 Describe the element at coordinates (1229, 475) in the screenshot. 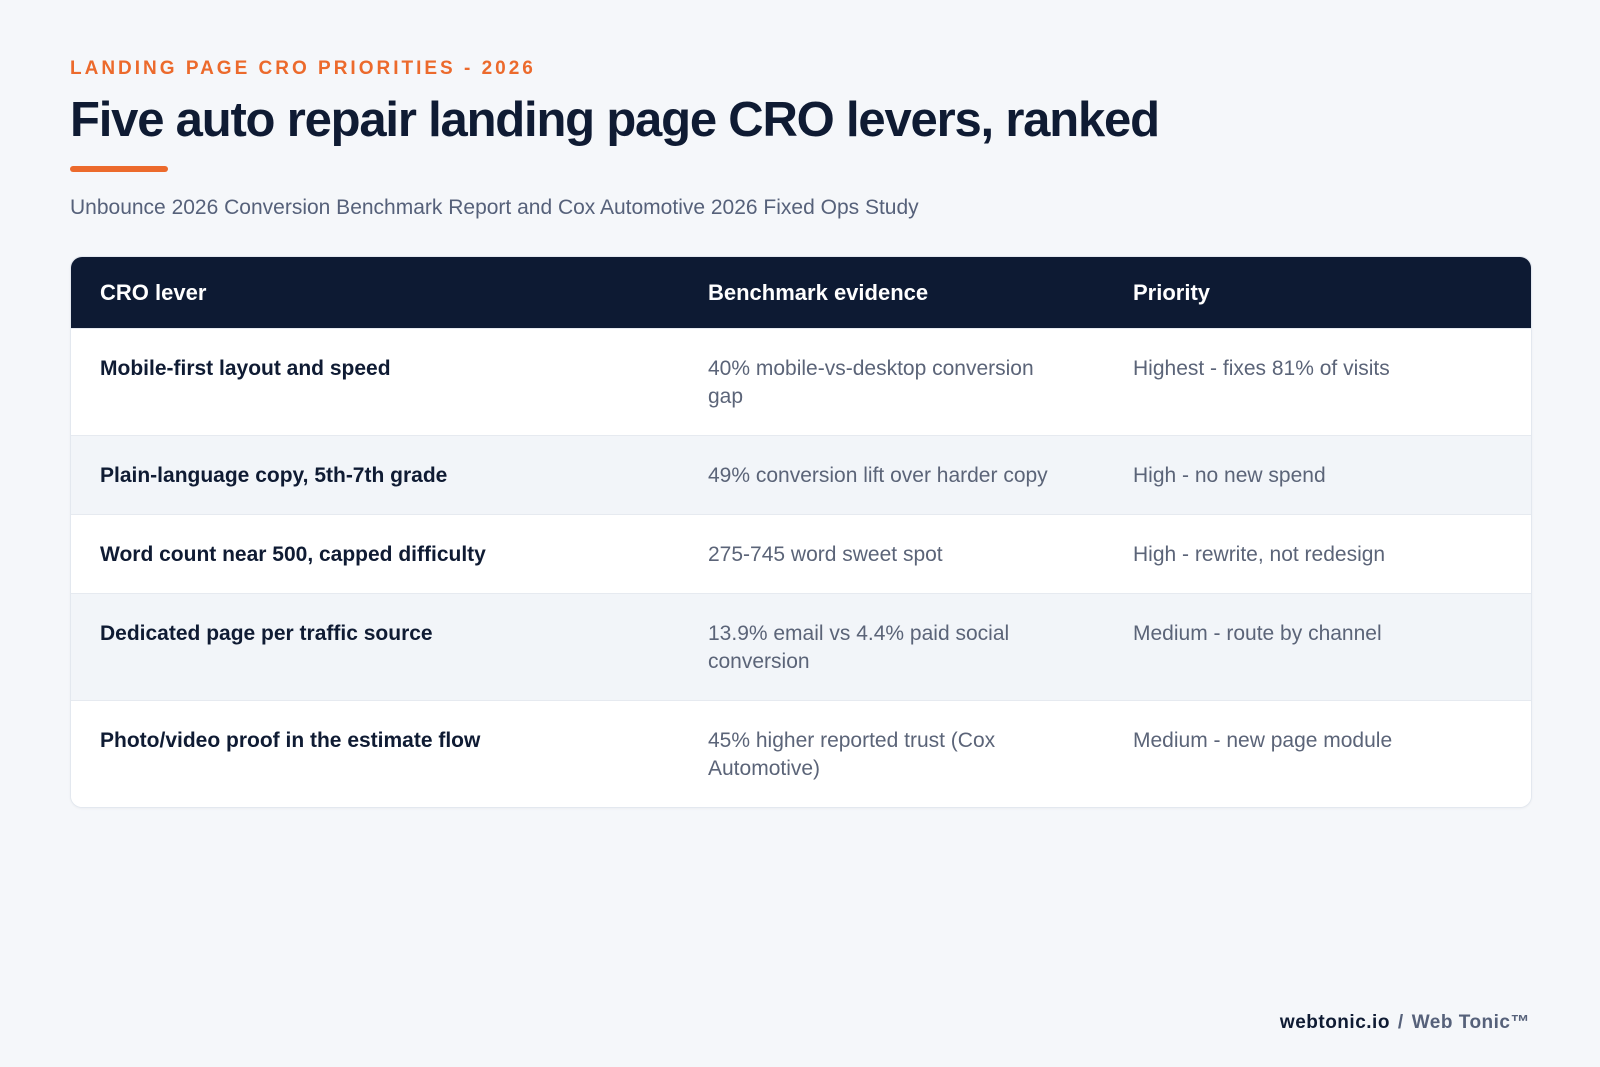

I see `priority-cell: High - no new spend` at that location.